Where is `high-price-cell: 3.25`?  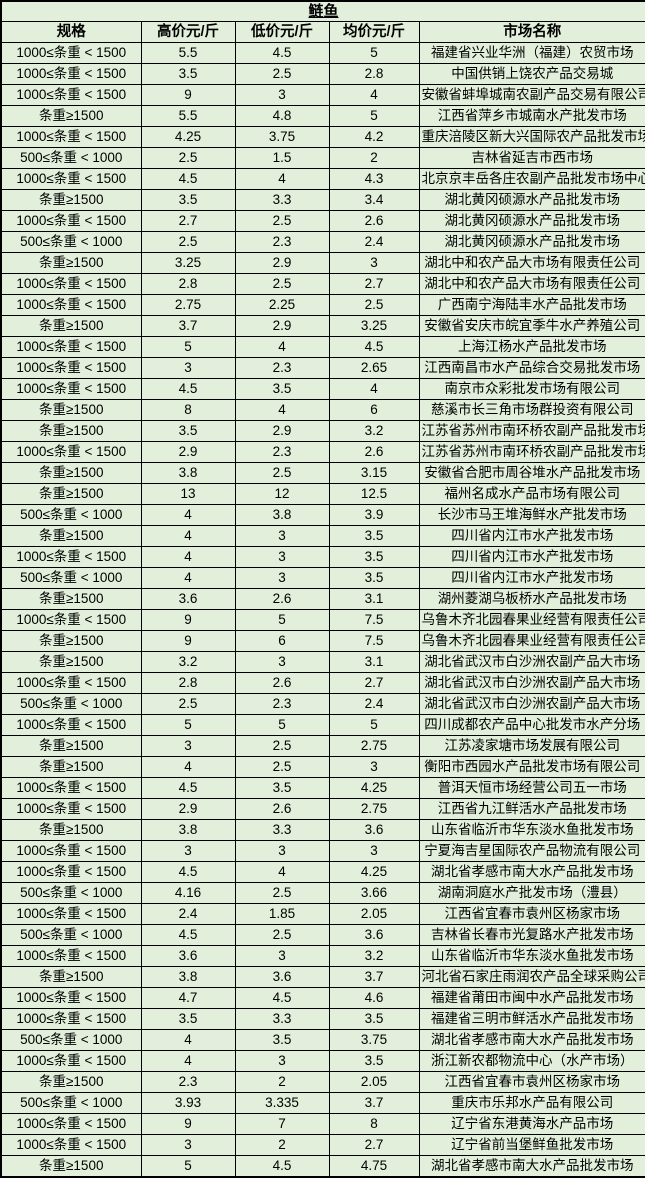 high-price-cell: 3.25 is located at coordinates (188, 263).